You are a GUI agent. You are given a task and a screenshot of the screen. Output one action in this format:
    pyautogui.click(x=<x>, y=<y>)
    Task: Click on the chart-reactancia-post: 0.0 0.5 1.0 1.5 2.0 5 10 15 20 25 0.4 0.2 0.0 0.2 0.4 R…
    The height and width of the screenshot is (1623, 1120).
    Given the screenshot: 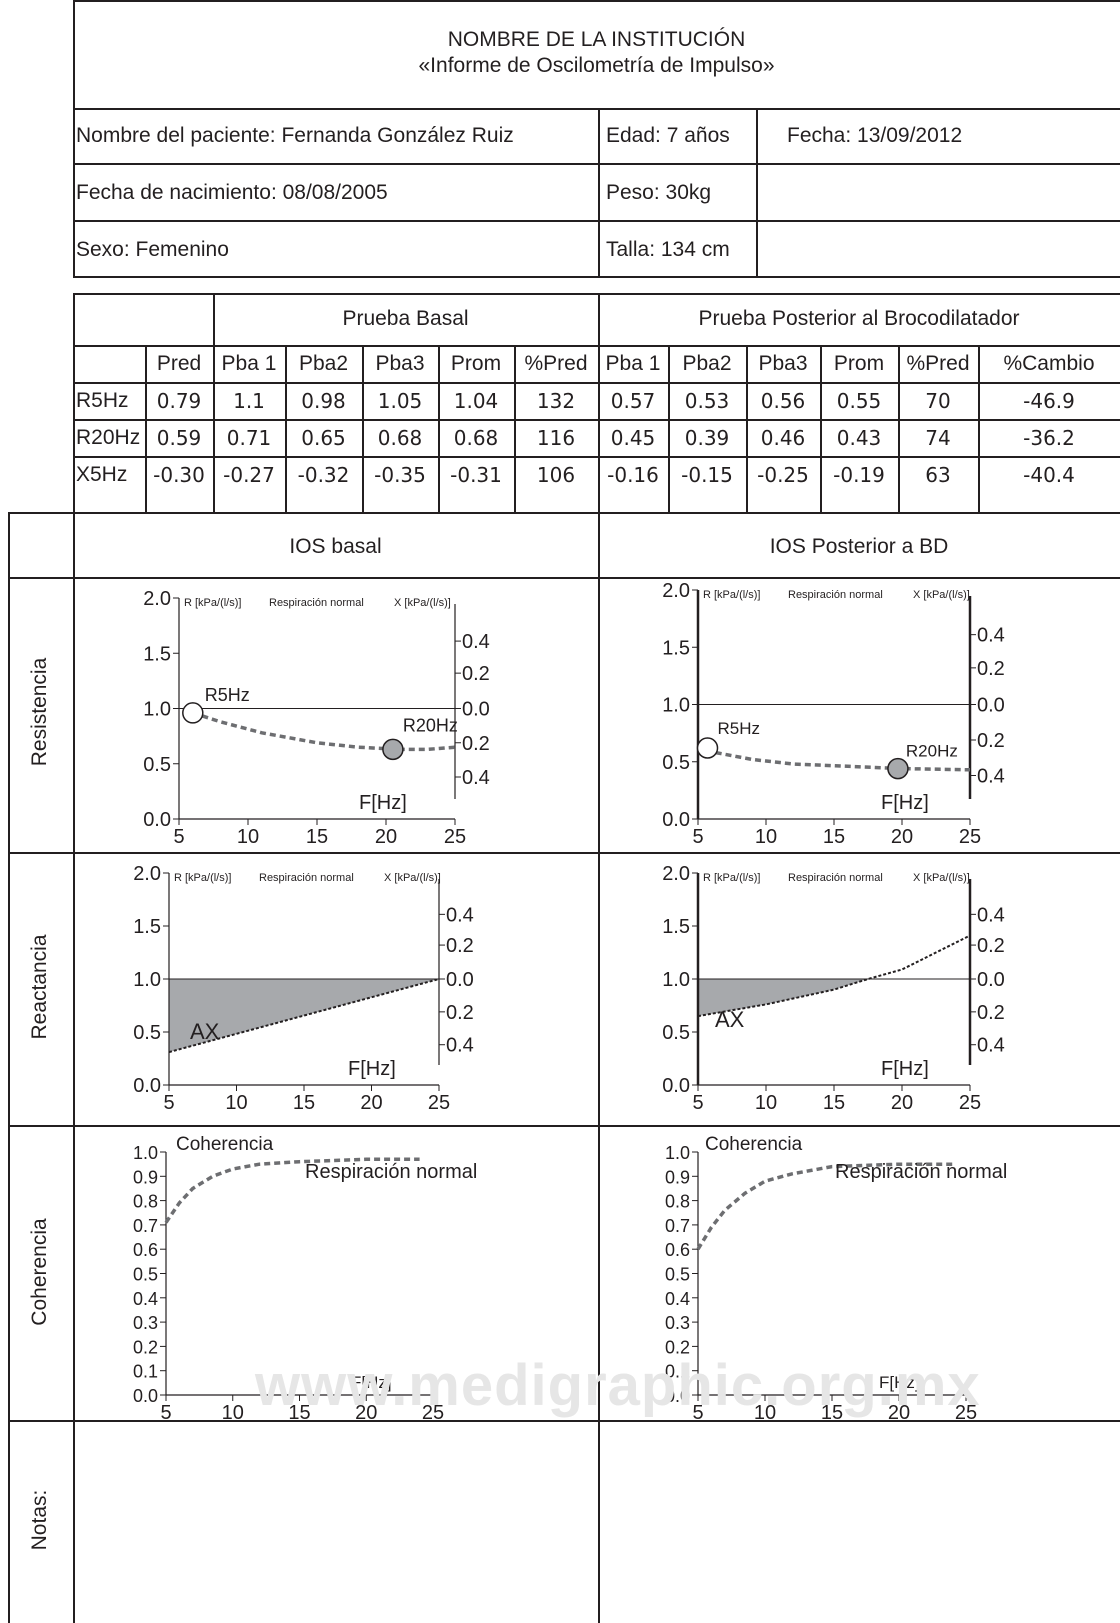 What is the action you would take?
    pyautogui.click(x=833, y=988)
    